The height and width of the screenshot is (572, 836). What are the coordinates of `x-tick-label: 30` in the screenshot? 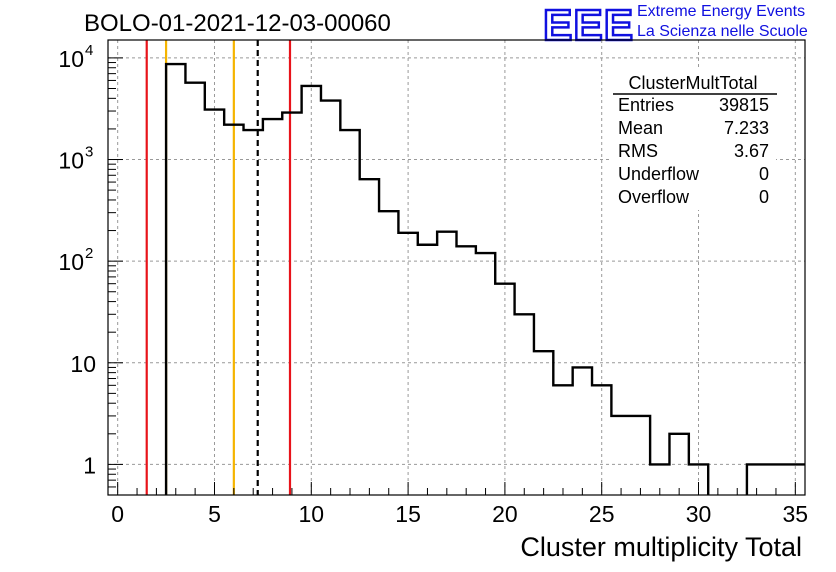 It's located at (699, 514).